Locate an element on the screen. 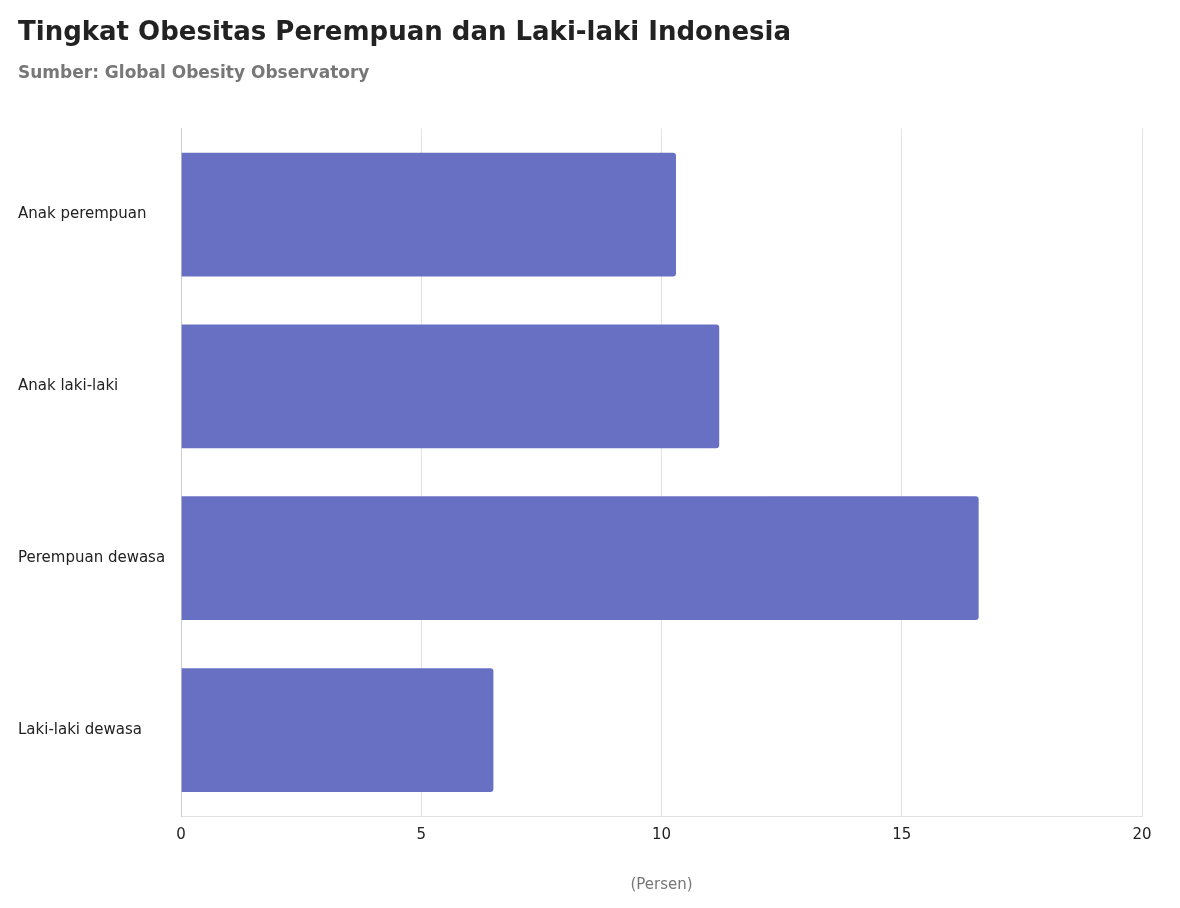 The width and height of the screenshot is (1180, 908). x-tick-label: 10 is located at coordinates (662, 833).